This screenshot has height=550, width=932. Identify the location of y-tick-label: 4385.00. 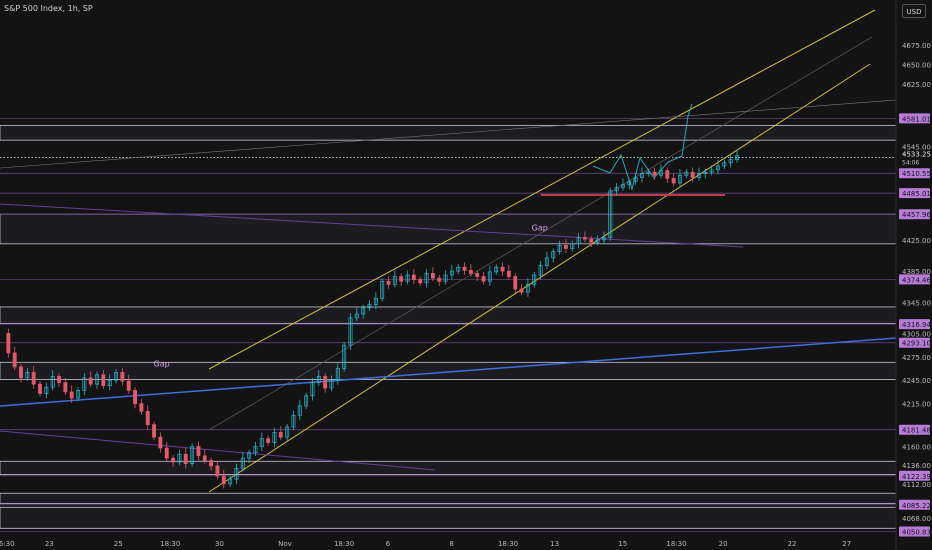
(916, 272).